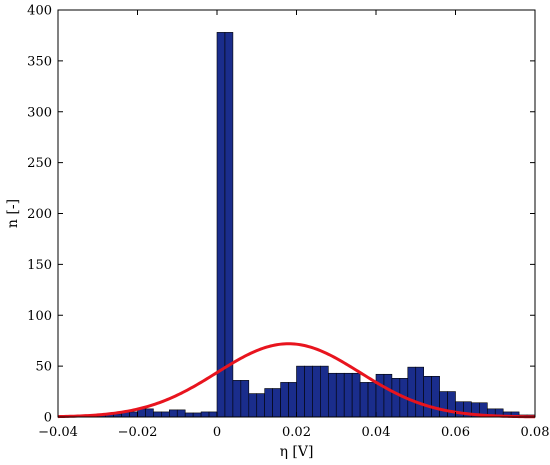 The width and height of the screenshot is (550, 465). Describe the element at coordinates (48, 418) in the screenshot. I see `y-tick-label: 0` at that location.